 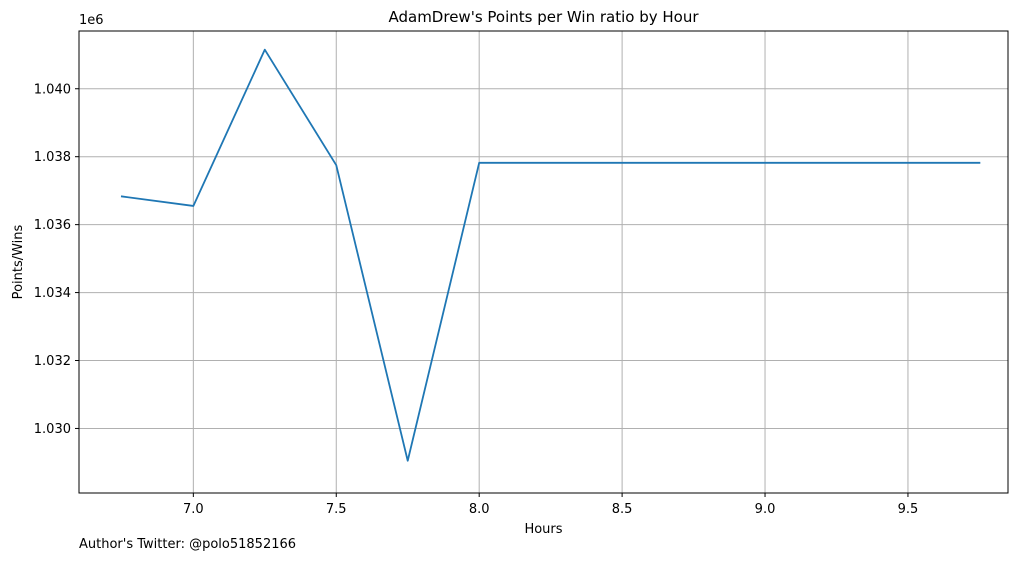 I want to click on author-twitter-note: Author's Twitter: @polo51852166, so click(x=188, y=544).